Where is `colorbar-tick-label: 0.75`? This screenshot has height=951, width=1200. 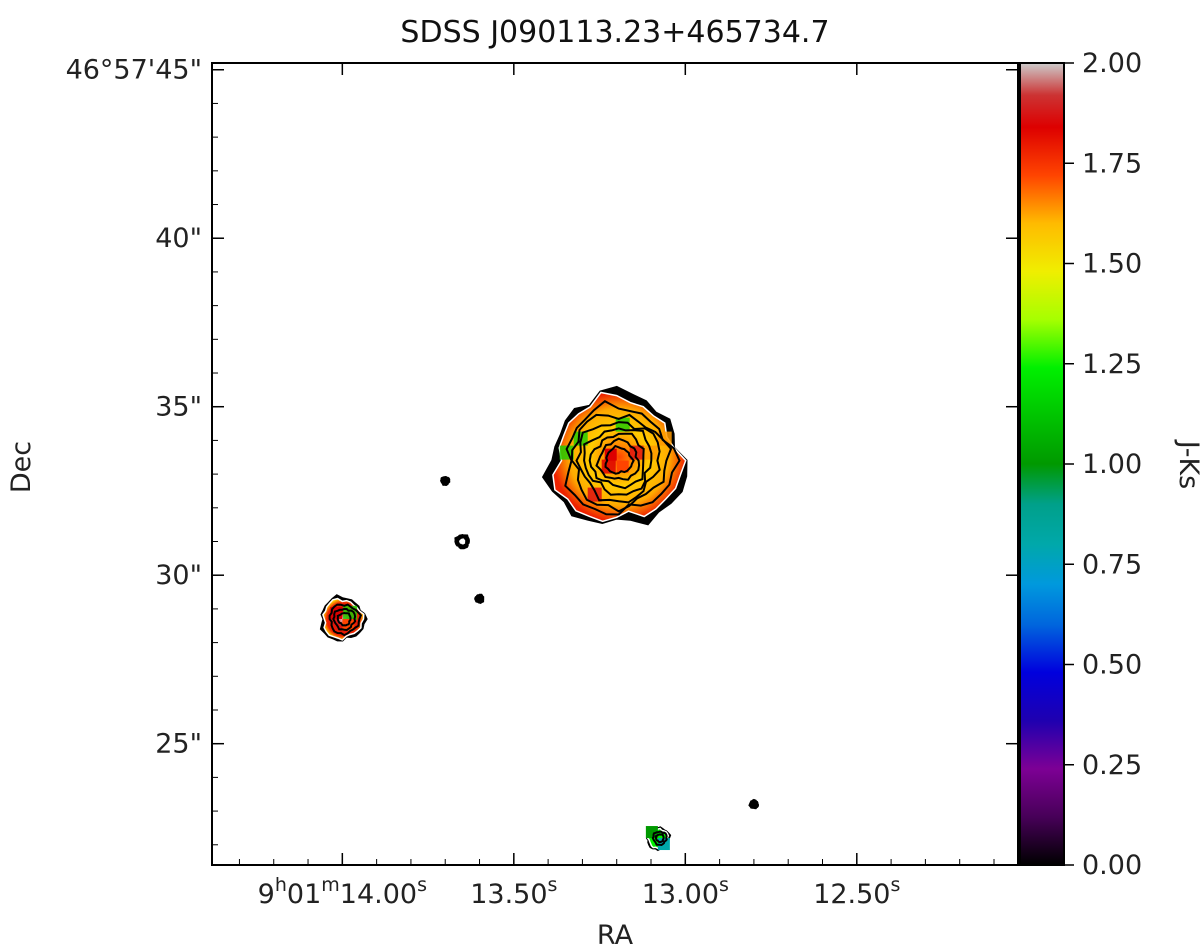
colorbar-tick-label: 0.75 is located at coordinates (1112, 564).